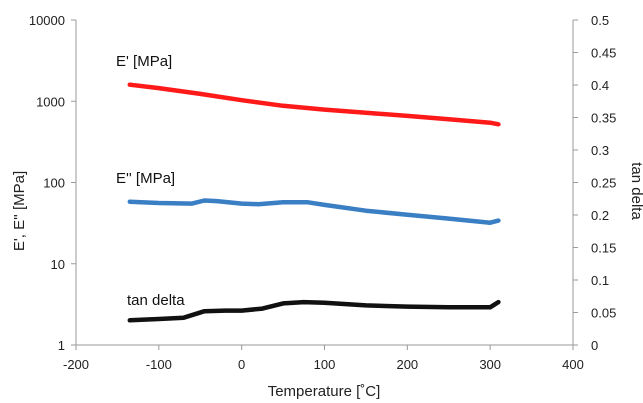 The width and height of the screenshot is (643, 403). What do you see at coordinates (603, 53) in the screenshot?
I see `y-right-tick-label: 0.45` at bounding box center [603, 53].